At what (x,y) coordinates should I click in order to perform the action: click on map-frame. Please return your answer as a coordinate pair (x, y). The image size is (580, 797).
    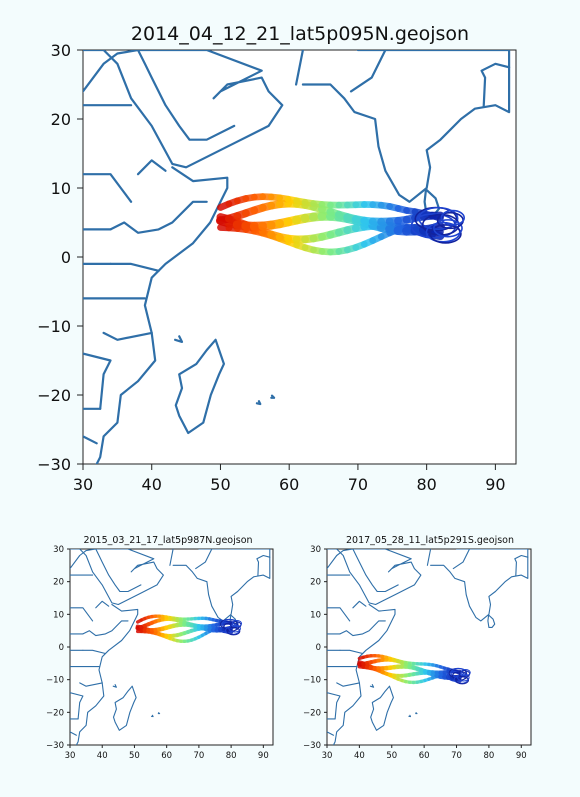
    Looking at the image, I should click on (429, 647).